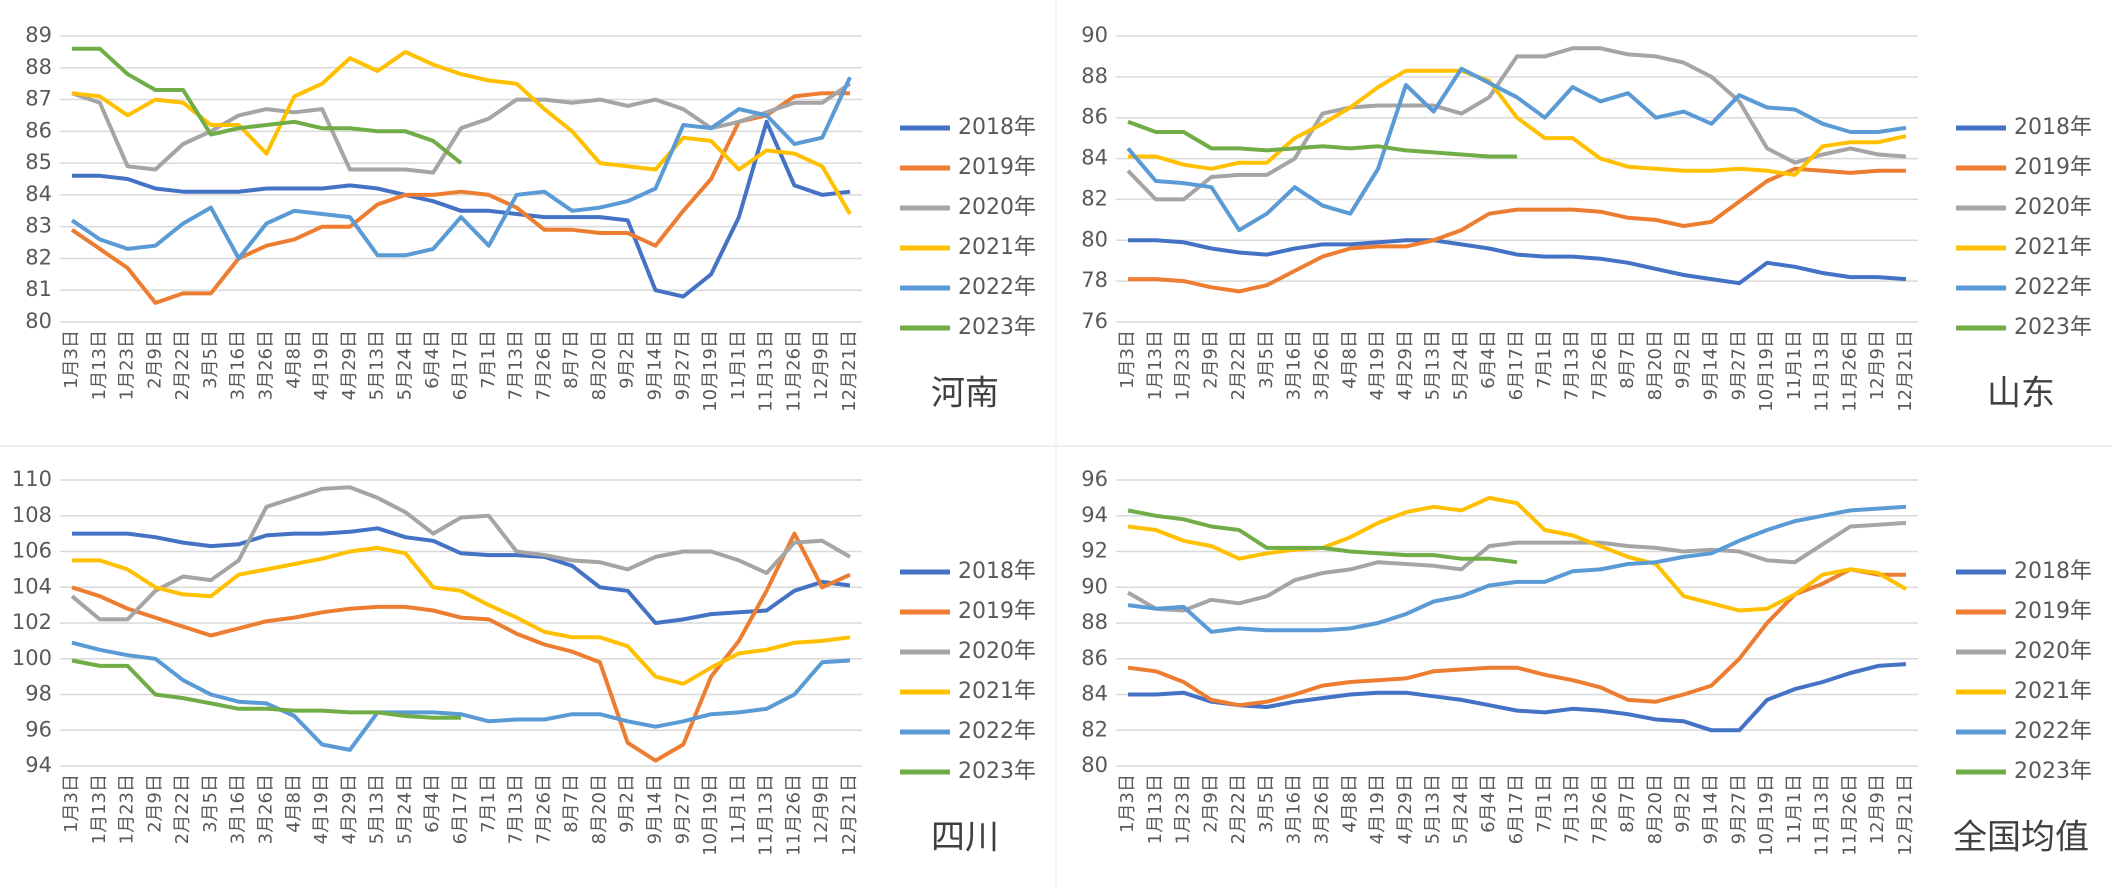  Describe the element at coordinates (38, 35) in the screenshot. I see `y-tick-label: 89` at that location.